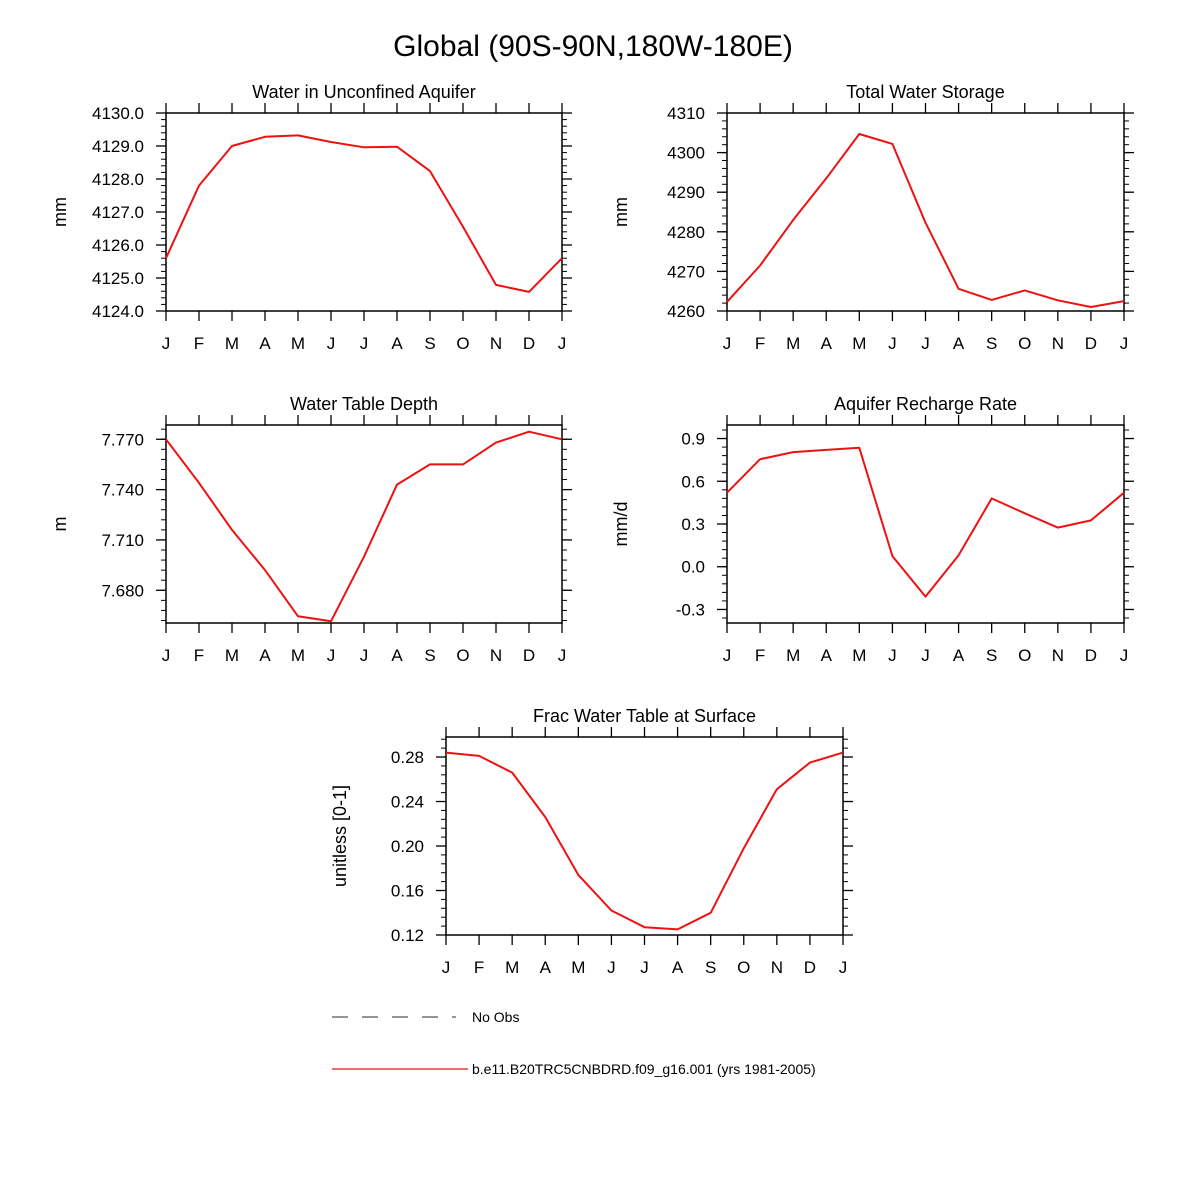 The width and height of the screenshot is (1186, 1186). Describe the element at coordinates (363, 92) in the screenshot. I see `chart-title: Water in Unconfined Aquifer` at that location.